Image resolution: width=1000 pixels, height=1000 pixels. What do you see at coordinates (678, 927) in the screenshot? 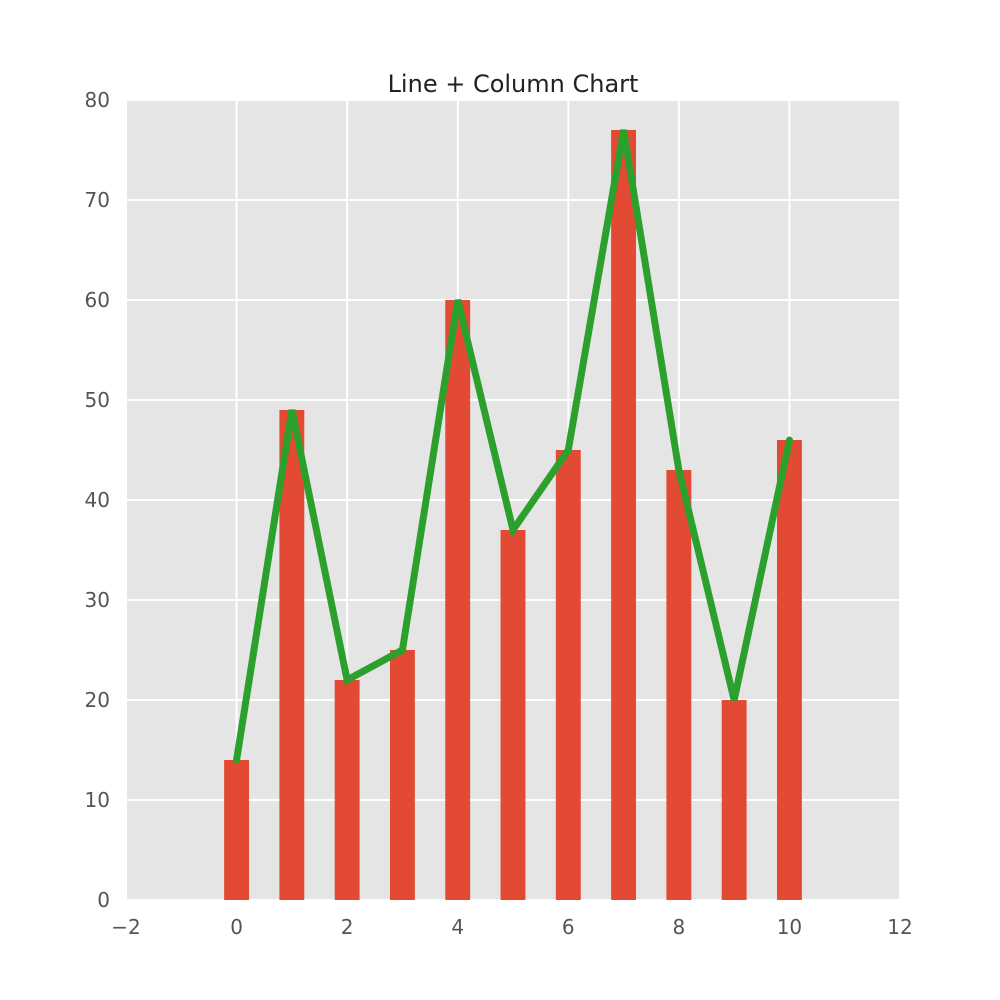
I see `x-tick-label: 8` at bounding box center [678, 927].